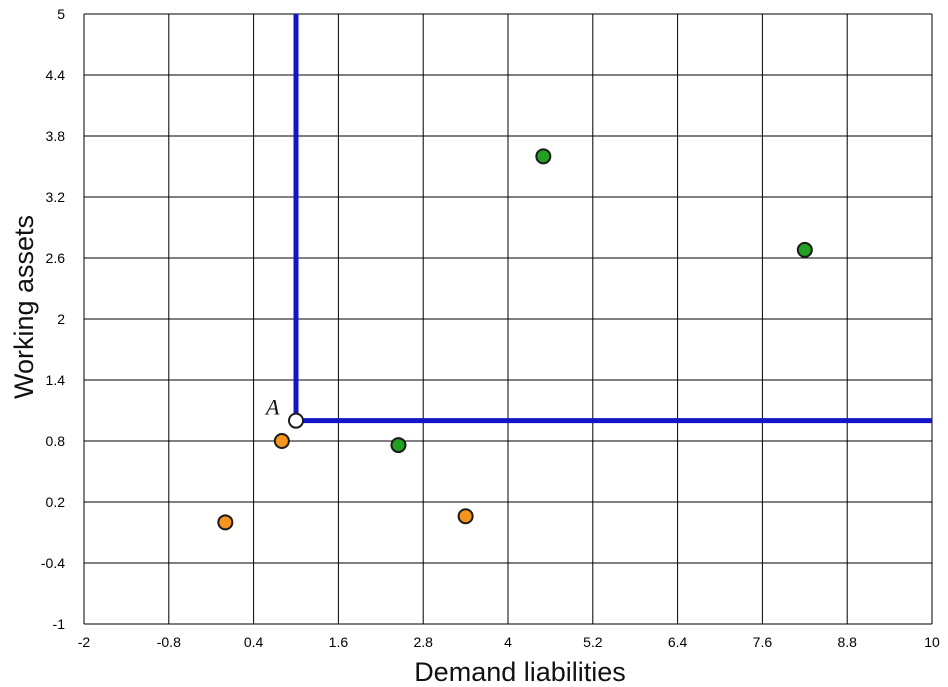 The width and height of the screenshot is (948, 687). What do you see at coordinates (61, 14) in the screenshot?
I see `y-tick-label: 5` at bounding box center [61, 14].